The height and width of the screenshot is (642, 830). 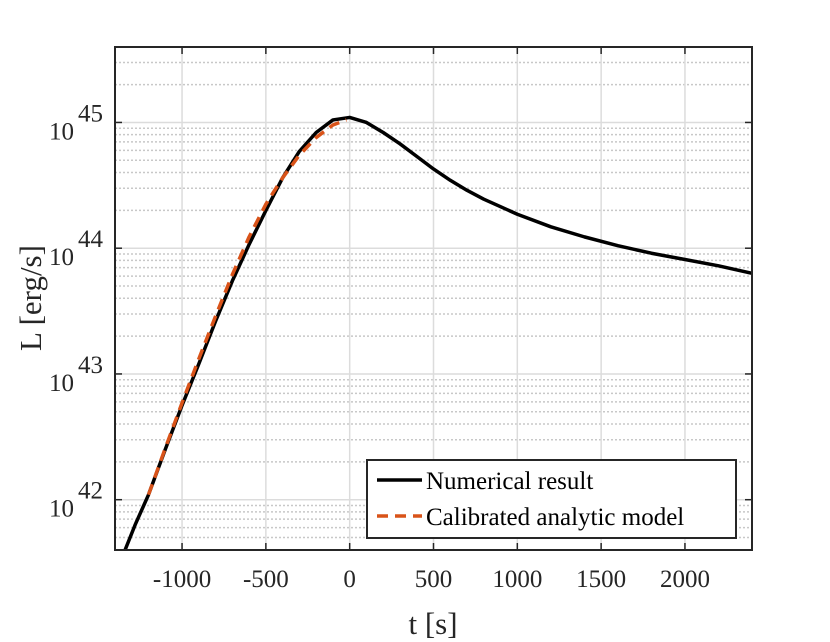 What do you see at coordinates (246, 307) in the screenshot?
I see `series-calibrated-analytic-model-line` at bounding box center [246, 307].